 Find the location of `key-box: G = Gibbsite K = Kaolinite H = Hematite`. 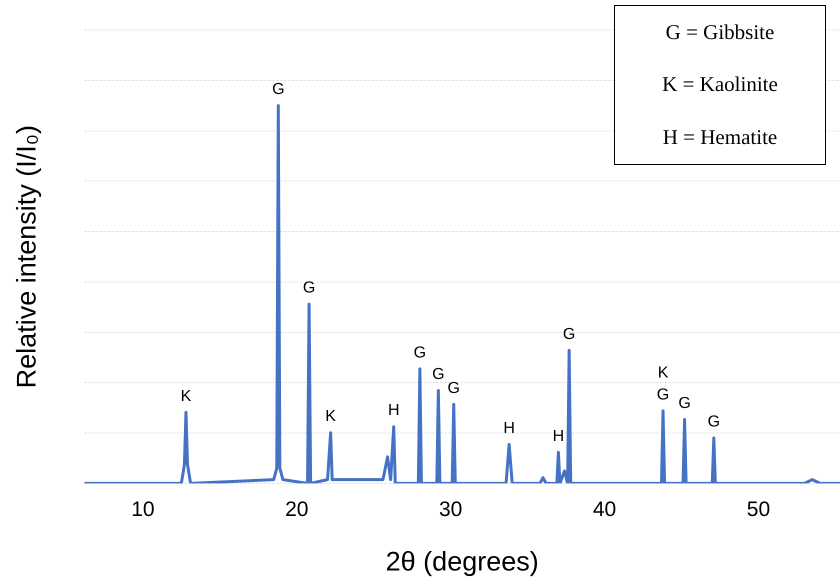

key-box: G = Gibbsite K = Kaolinite H = Hematite is located at coordinates (720, 85).